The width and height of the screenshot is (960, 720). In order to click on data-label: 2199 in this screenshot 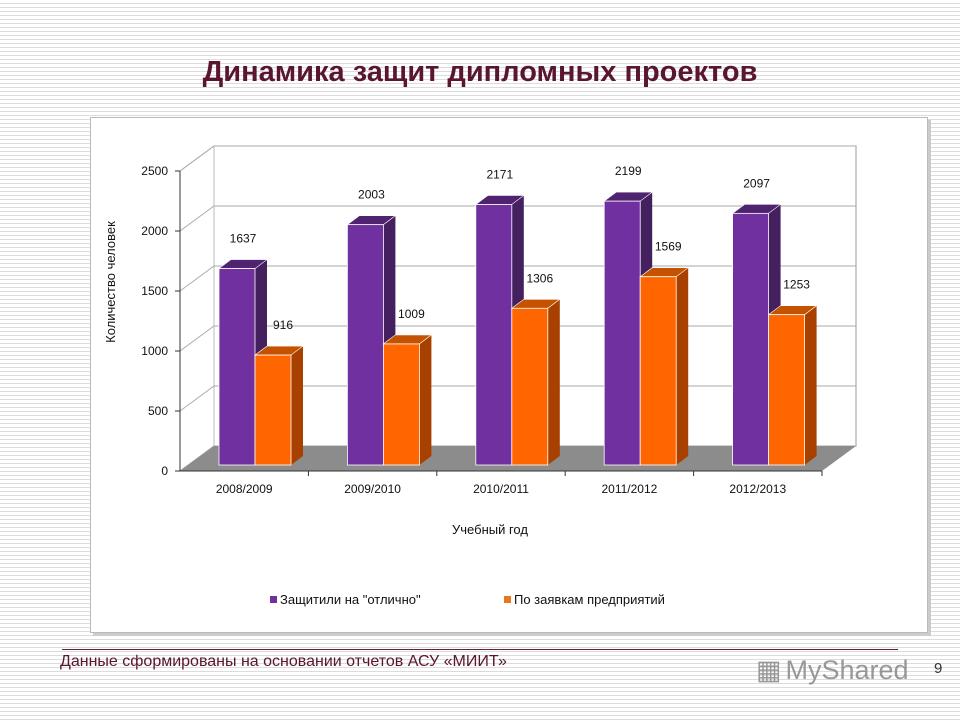, I will do `click(628, 171)`.